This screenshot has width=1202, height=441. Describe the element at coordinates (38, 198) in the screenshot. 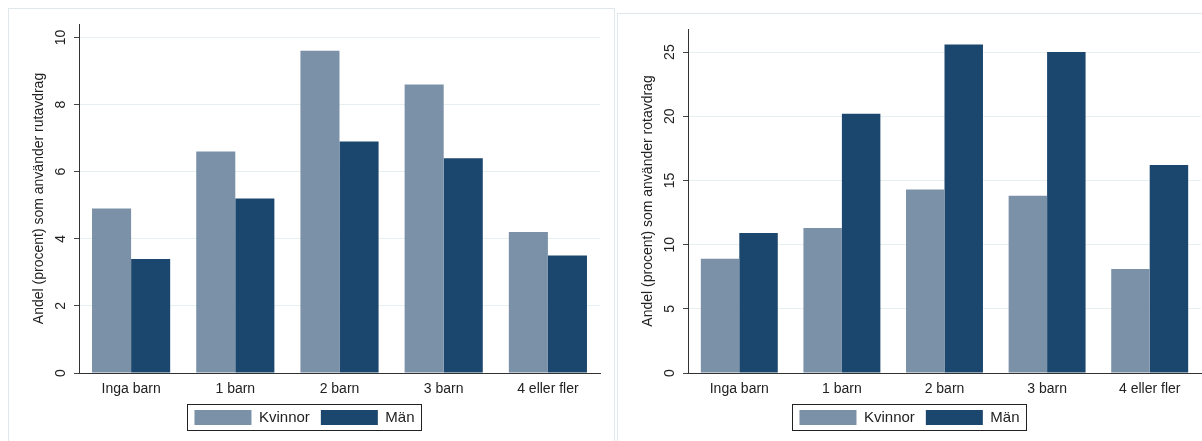

I see `y-axis-title: Andel (procent) som använder rutavdrag` at that location.